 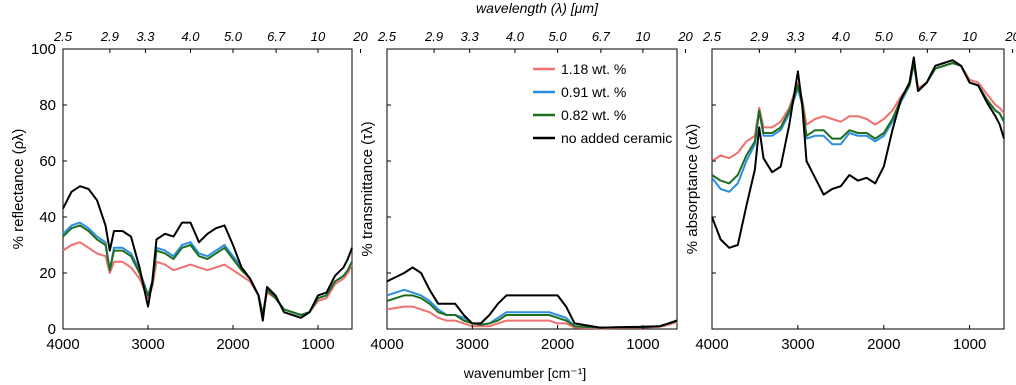 I want to click on y-axis-label: % transmittance (τλ), so click(x=367, y=188).